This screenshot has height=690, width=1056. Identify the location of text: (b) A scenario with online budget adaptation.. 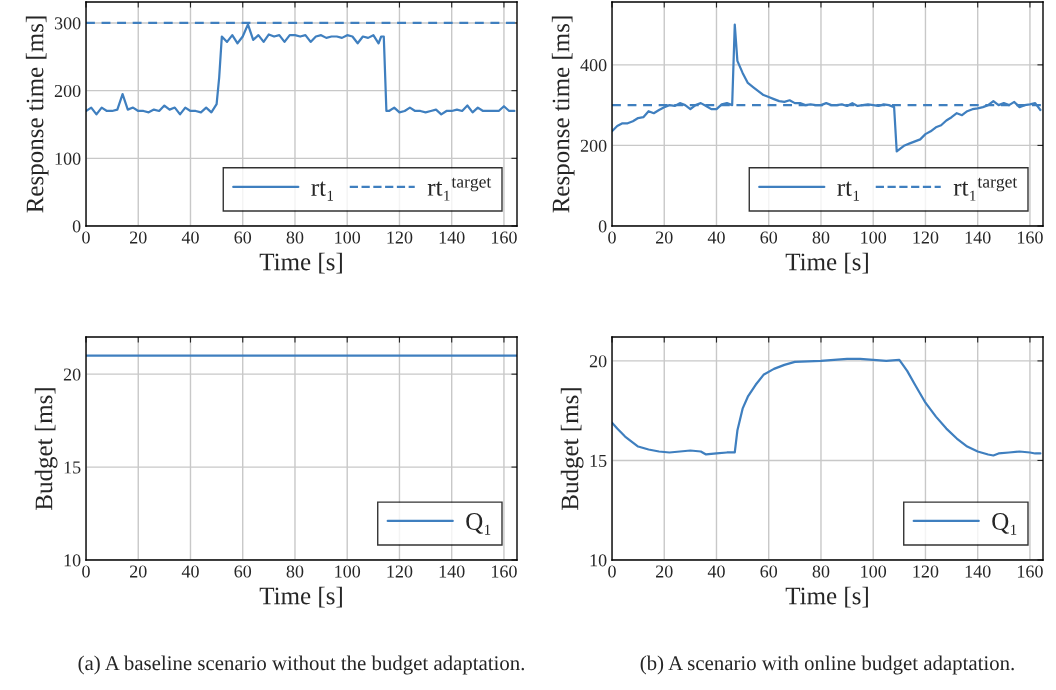
(827, 665).